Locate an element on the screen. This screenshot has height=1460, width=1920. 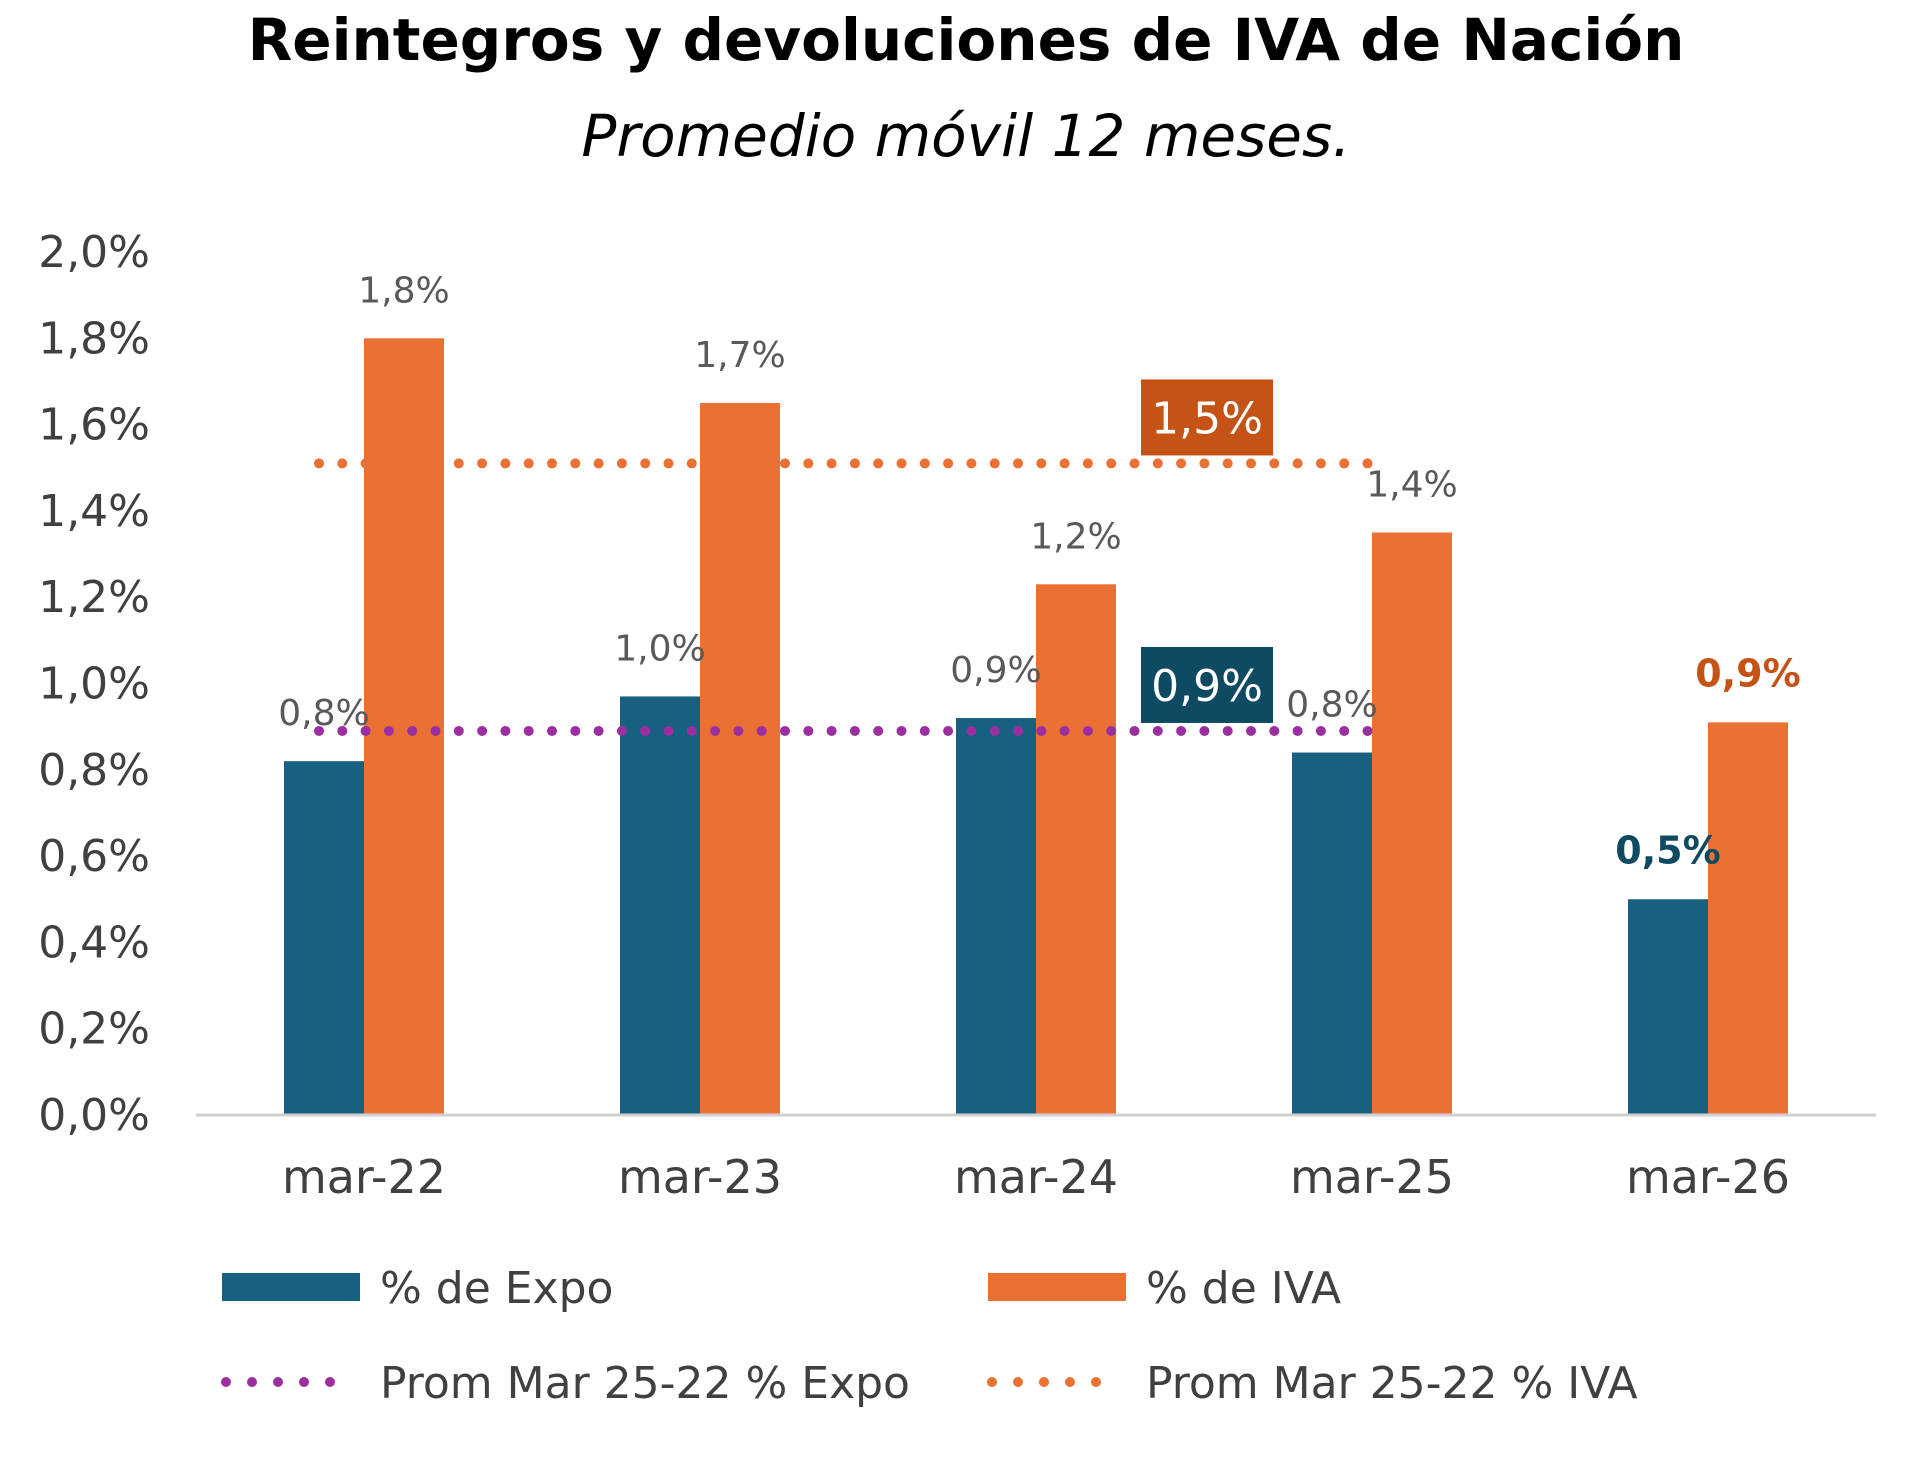
data-label-expo: 0,9% is located at coordinates (995, 670).